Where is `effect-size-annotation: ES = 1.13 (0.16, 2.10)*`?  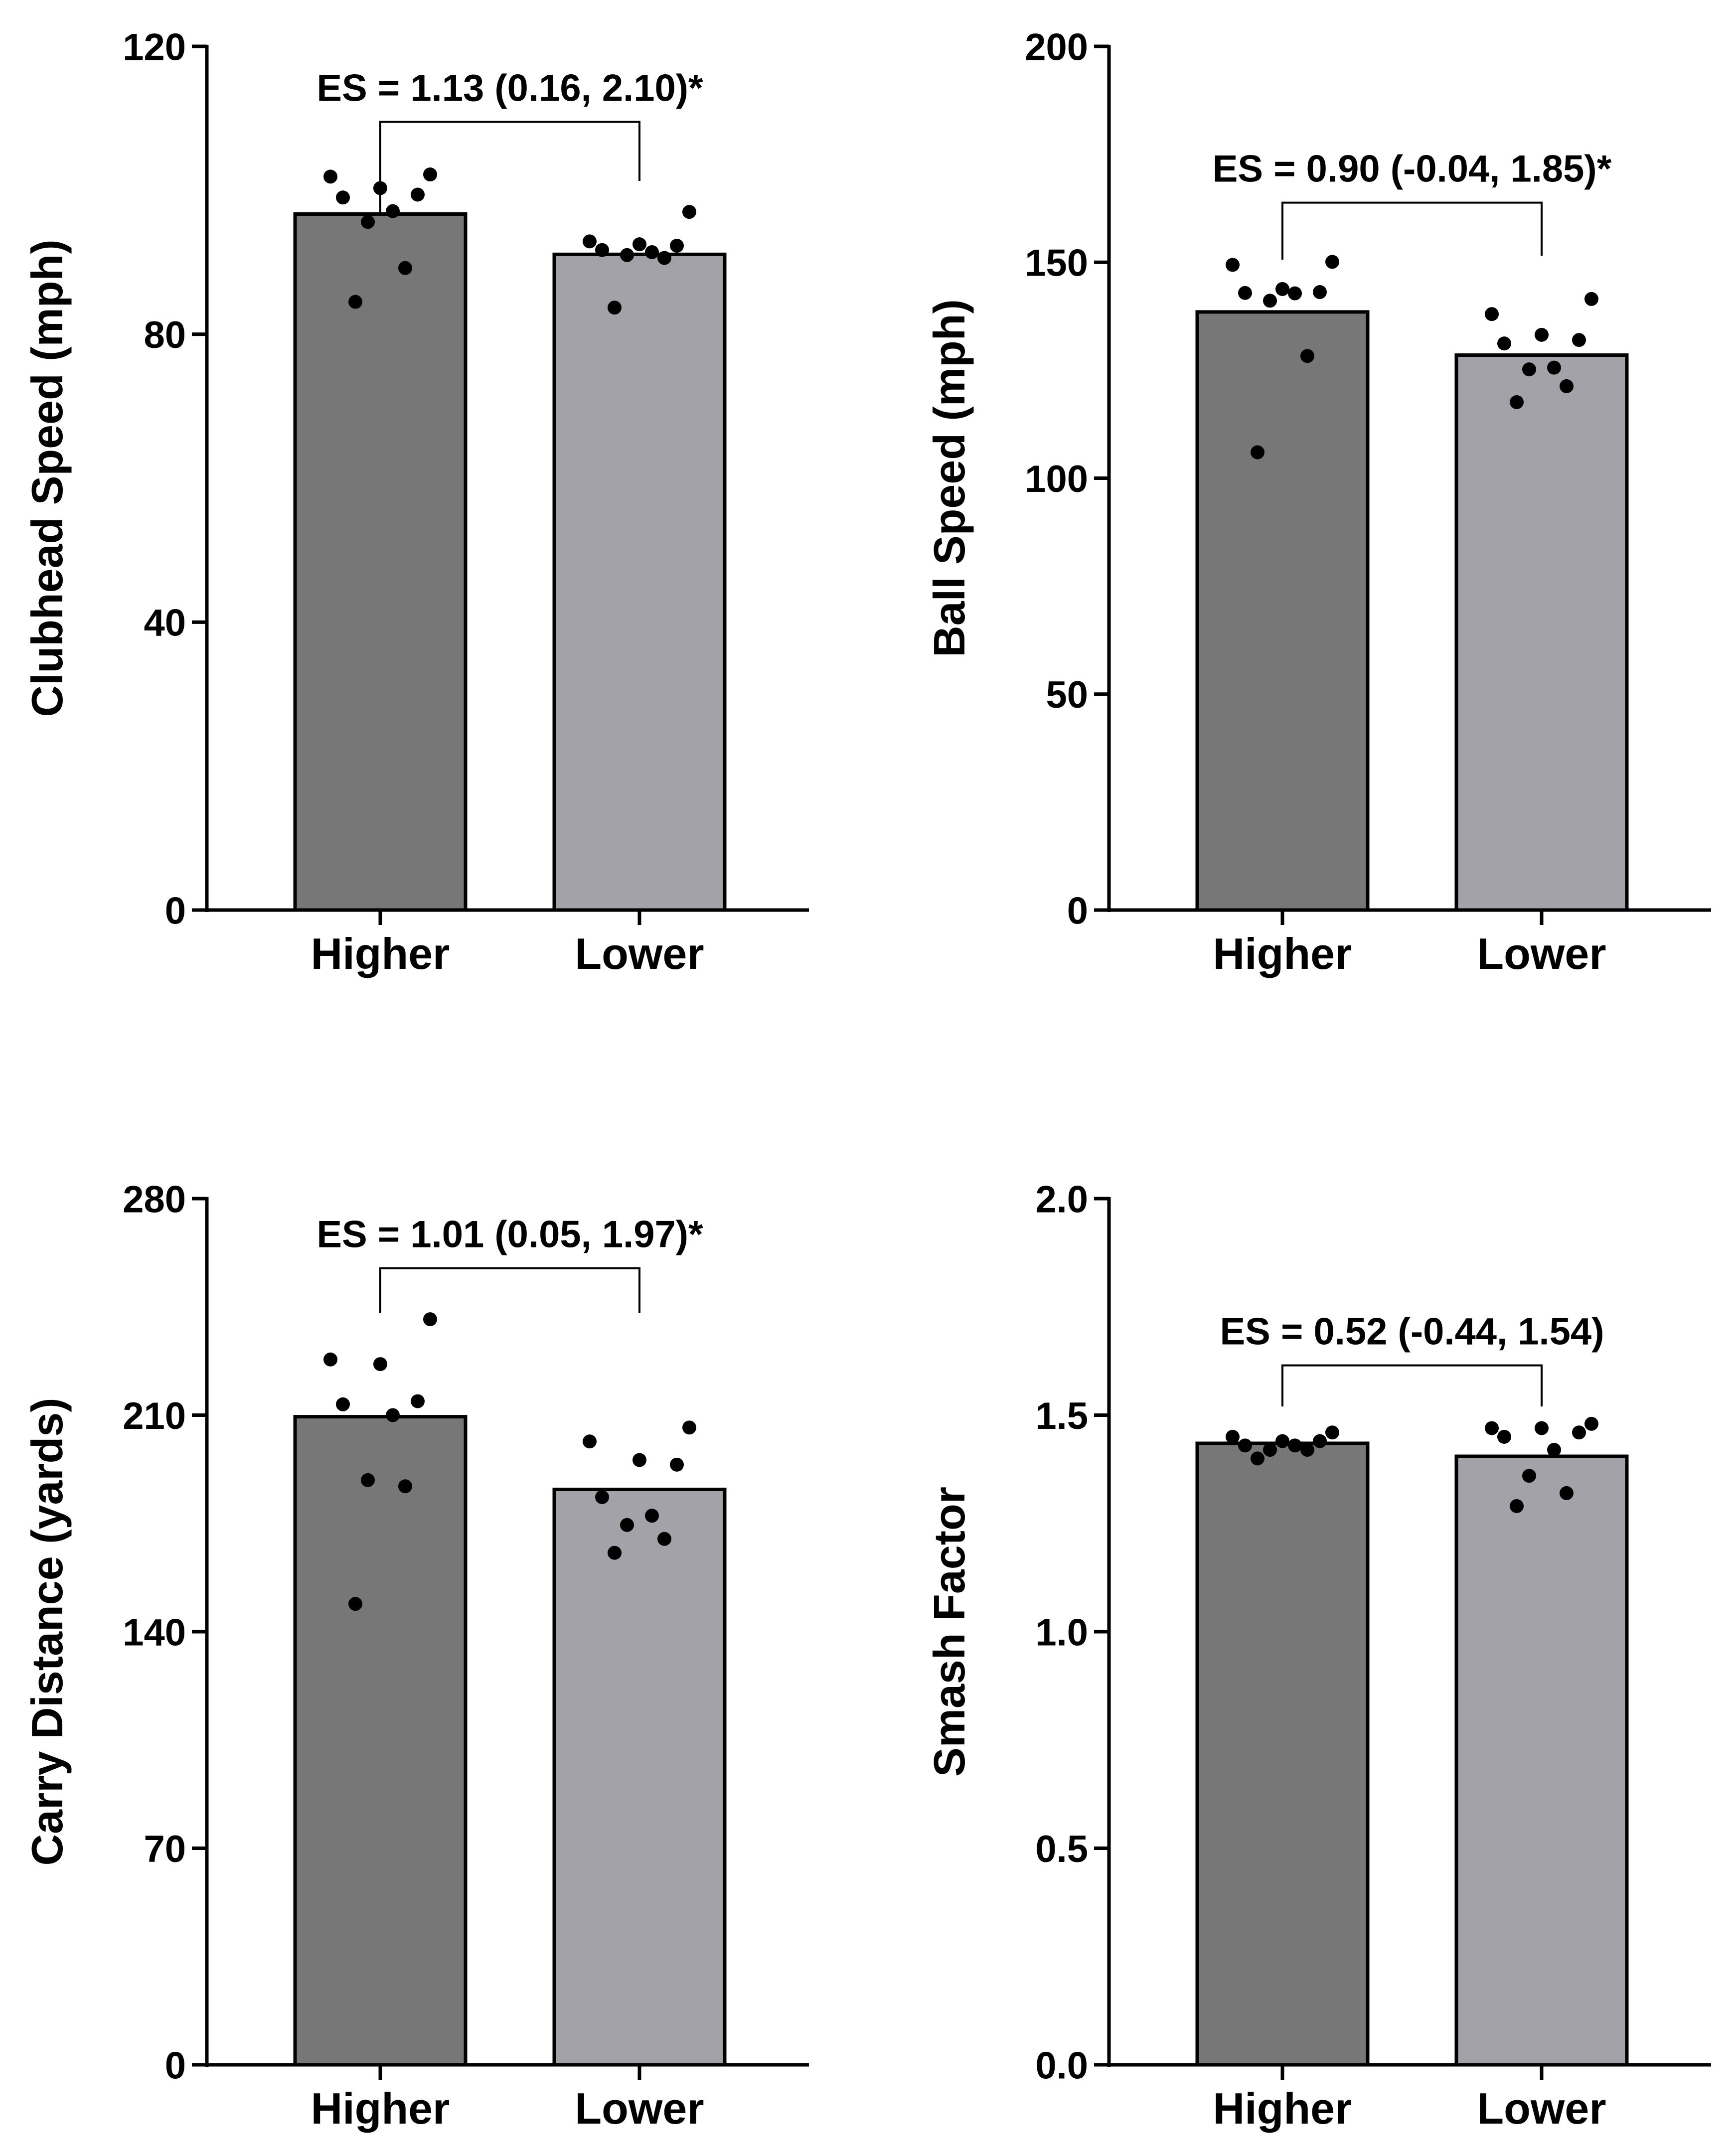
effect-size-annotation: ES = 1.13 (0.16, 2.10)* is located at coordinates (509, 88).